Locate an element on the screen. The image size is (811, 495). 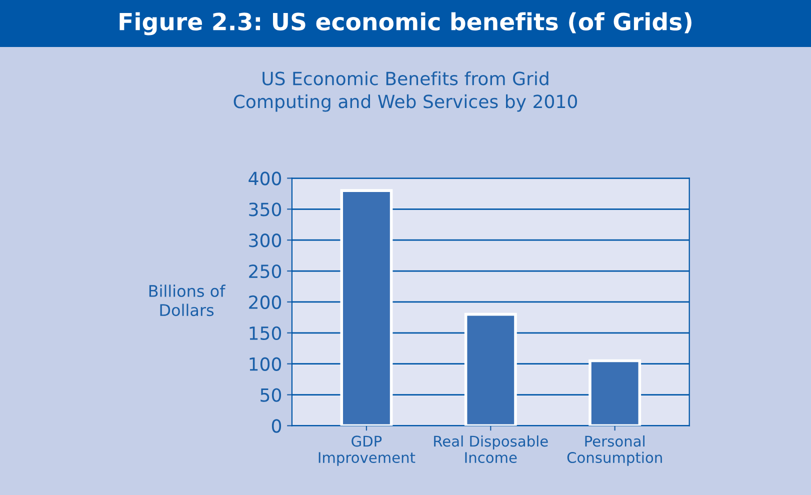
y-tick-label: 400 is located at coordinates (265, 179).